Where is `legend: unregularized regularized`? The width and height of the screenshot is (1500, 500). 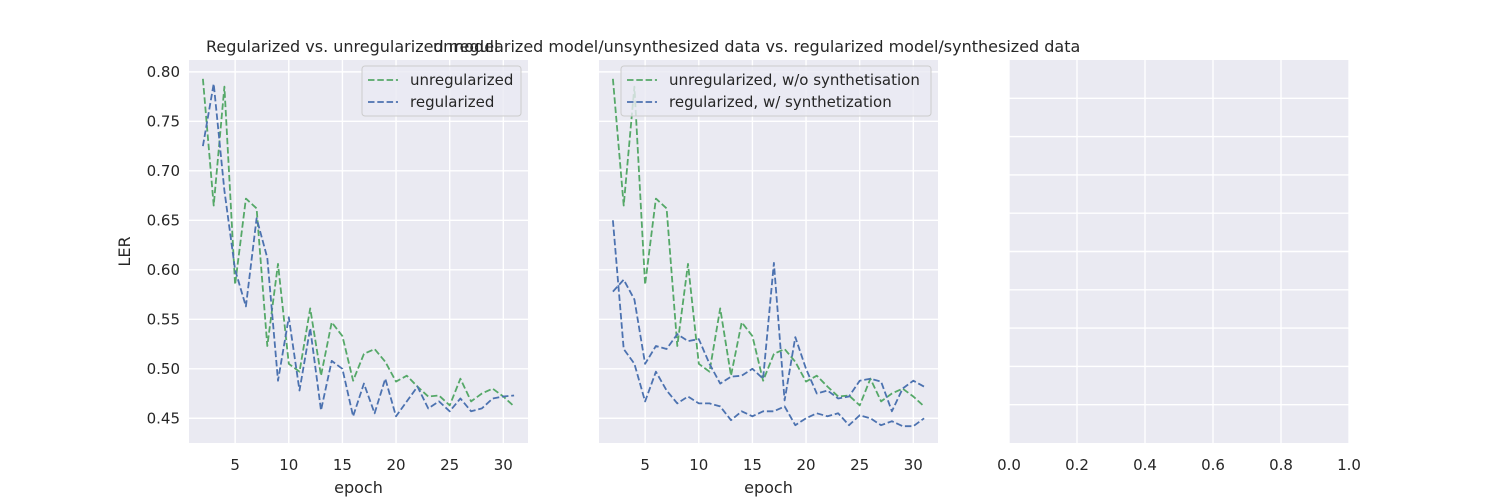
legend: unregularized regularized is located at coordinates (441, 91).